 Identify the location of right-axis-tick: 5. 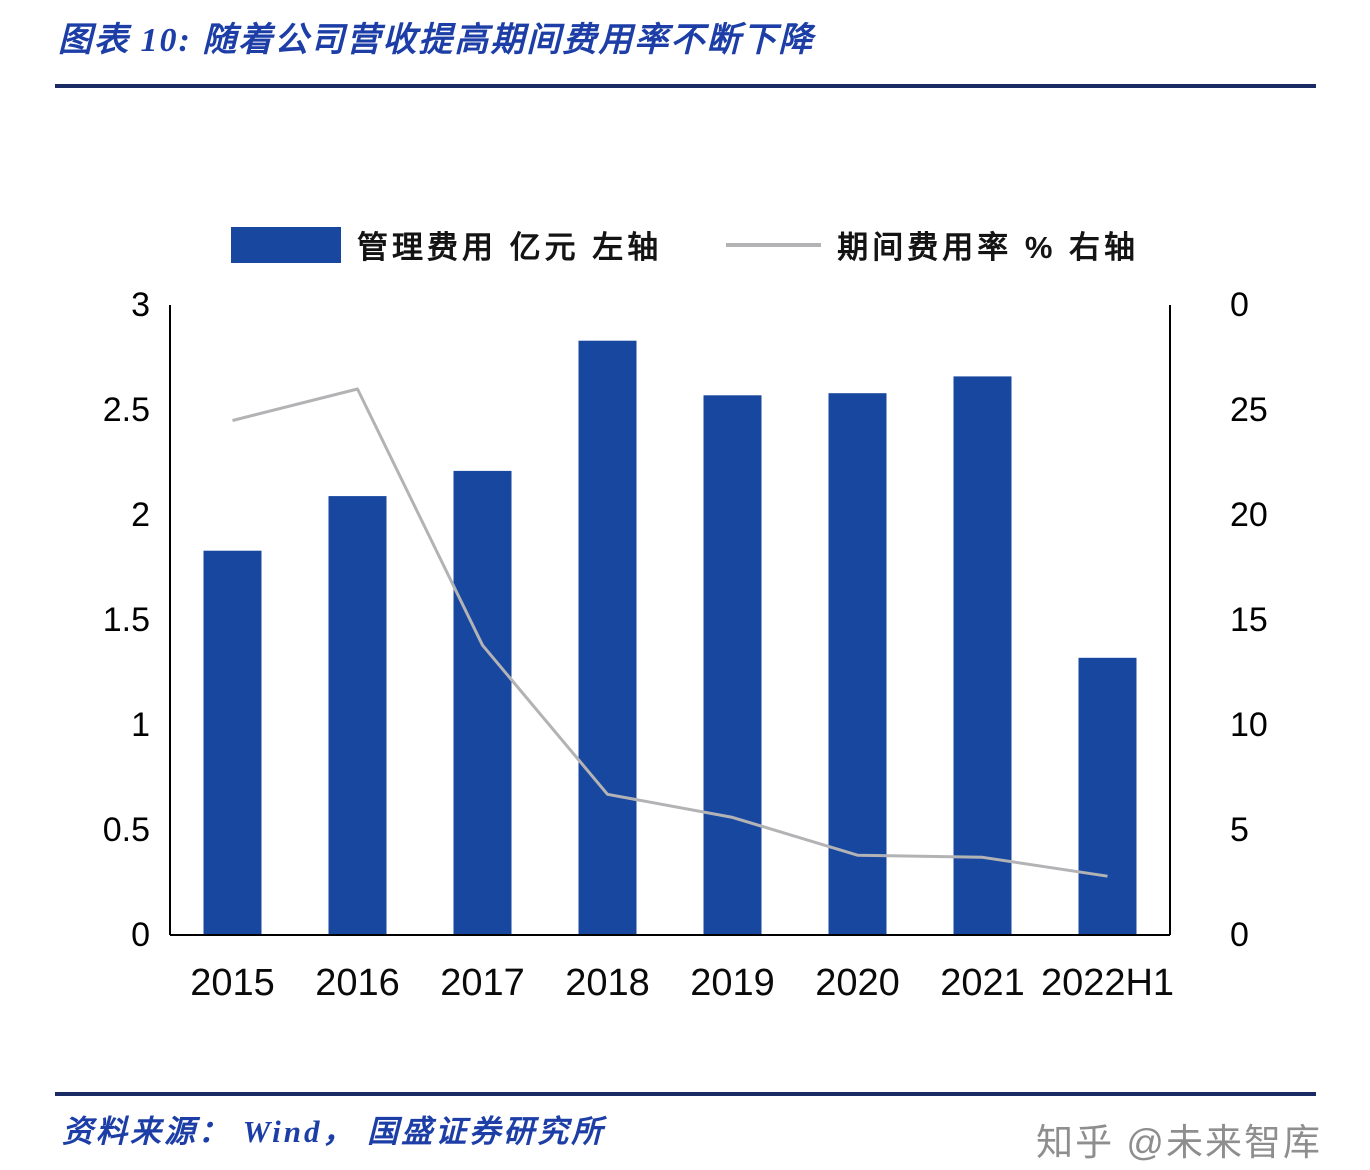
(1239, 830).